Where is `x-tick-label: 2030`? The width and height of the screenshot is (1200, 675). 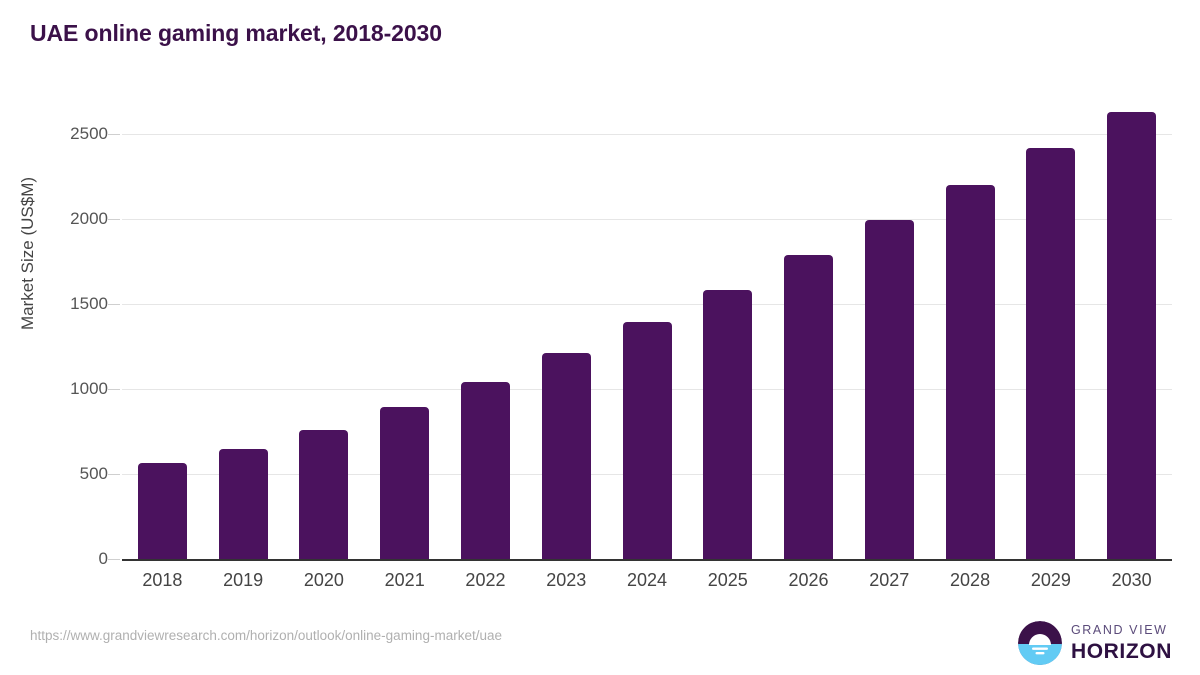
x-tick-label: 2030 is located at coordinates (1131, 580).